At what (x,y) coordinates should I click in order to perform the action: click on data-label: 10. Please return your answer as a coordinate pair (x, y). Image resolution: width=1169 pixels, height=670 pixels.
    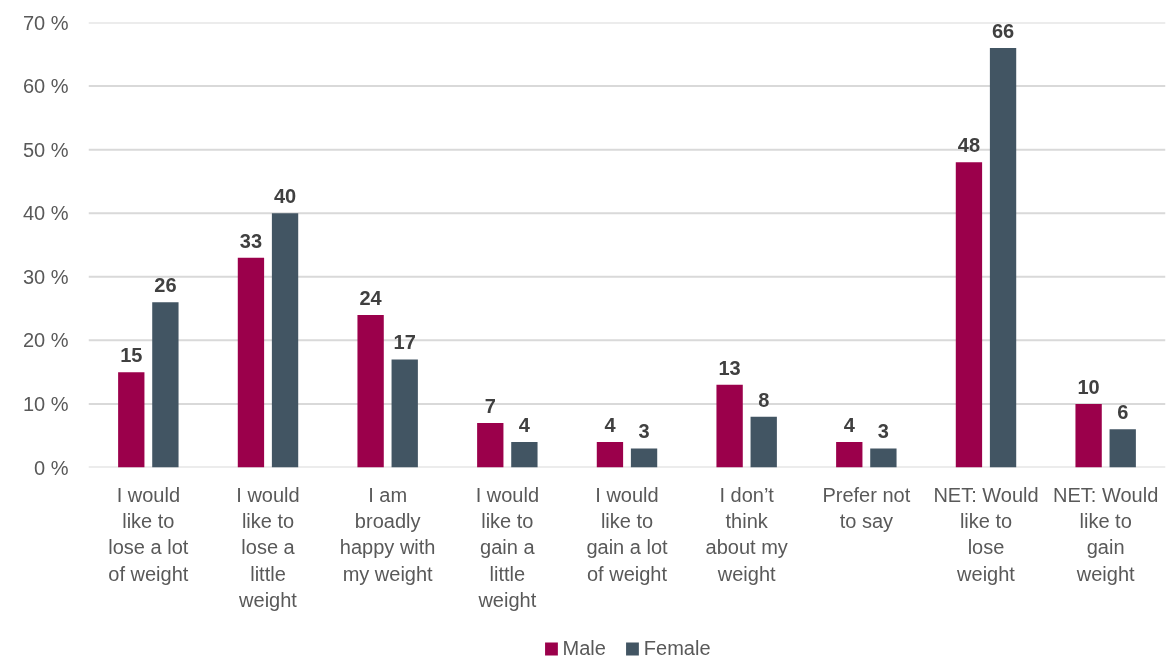
    Looking at the image, I should click on (1088, 386).